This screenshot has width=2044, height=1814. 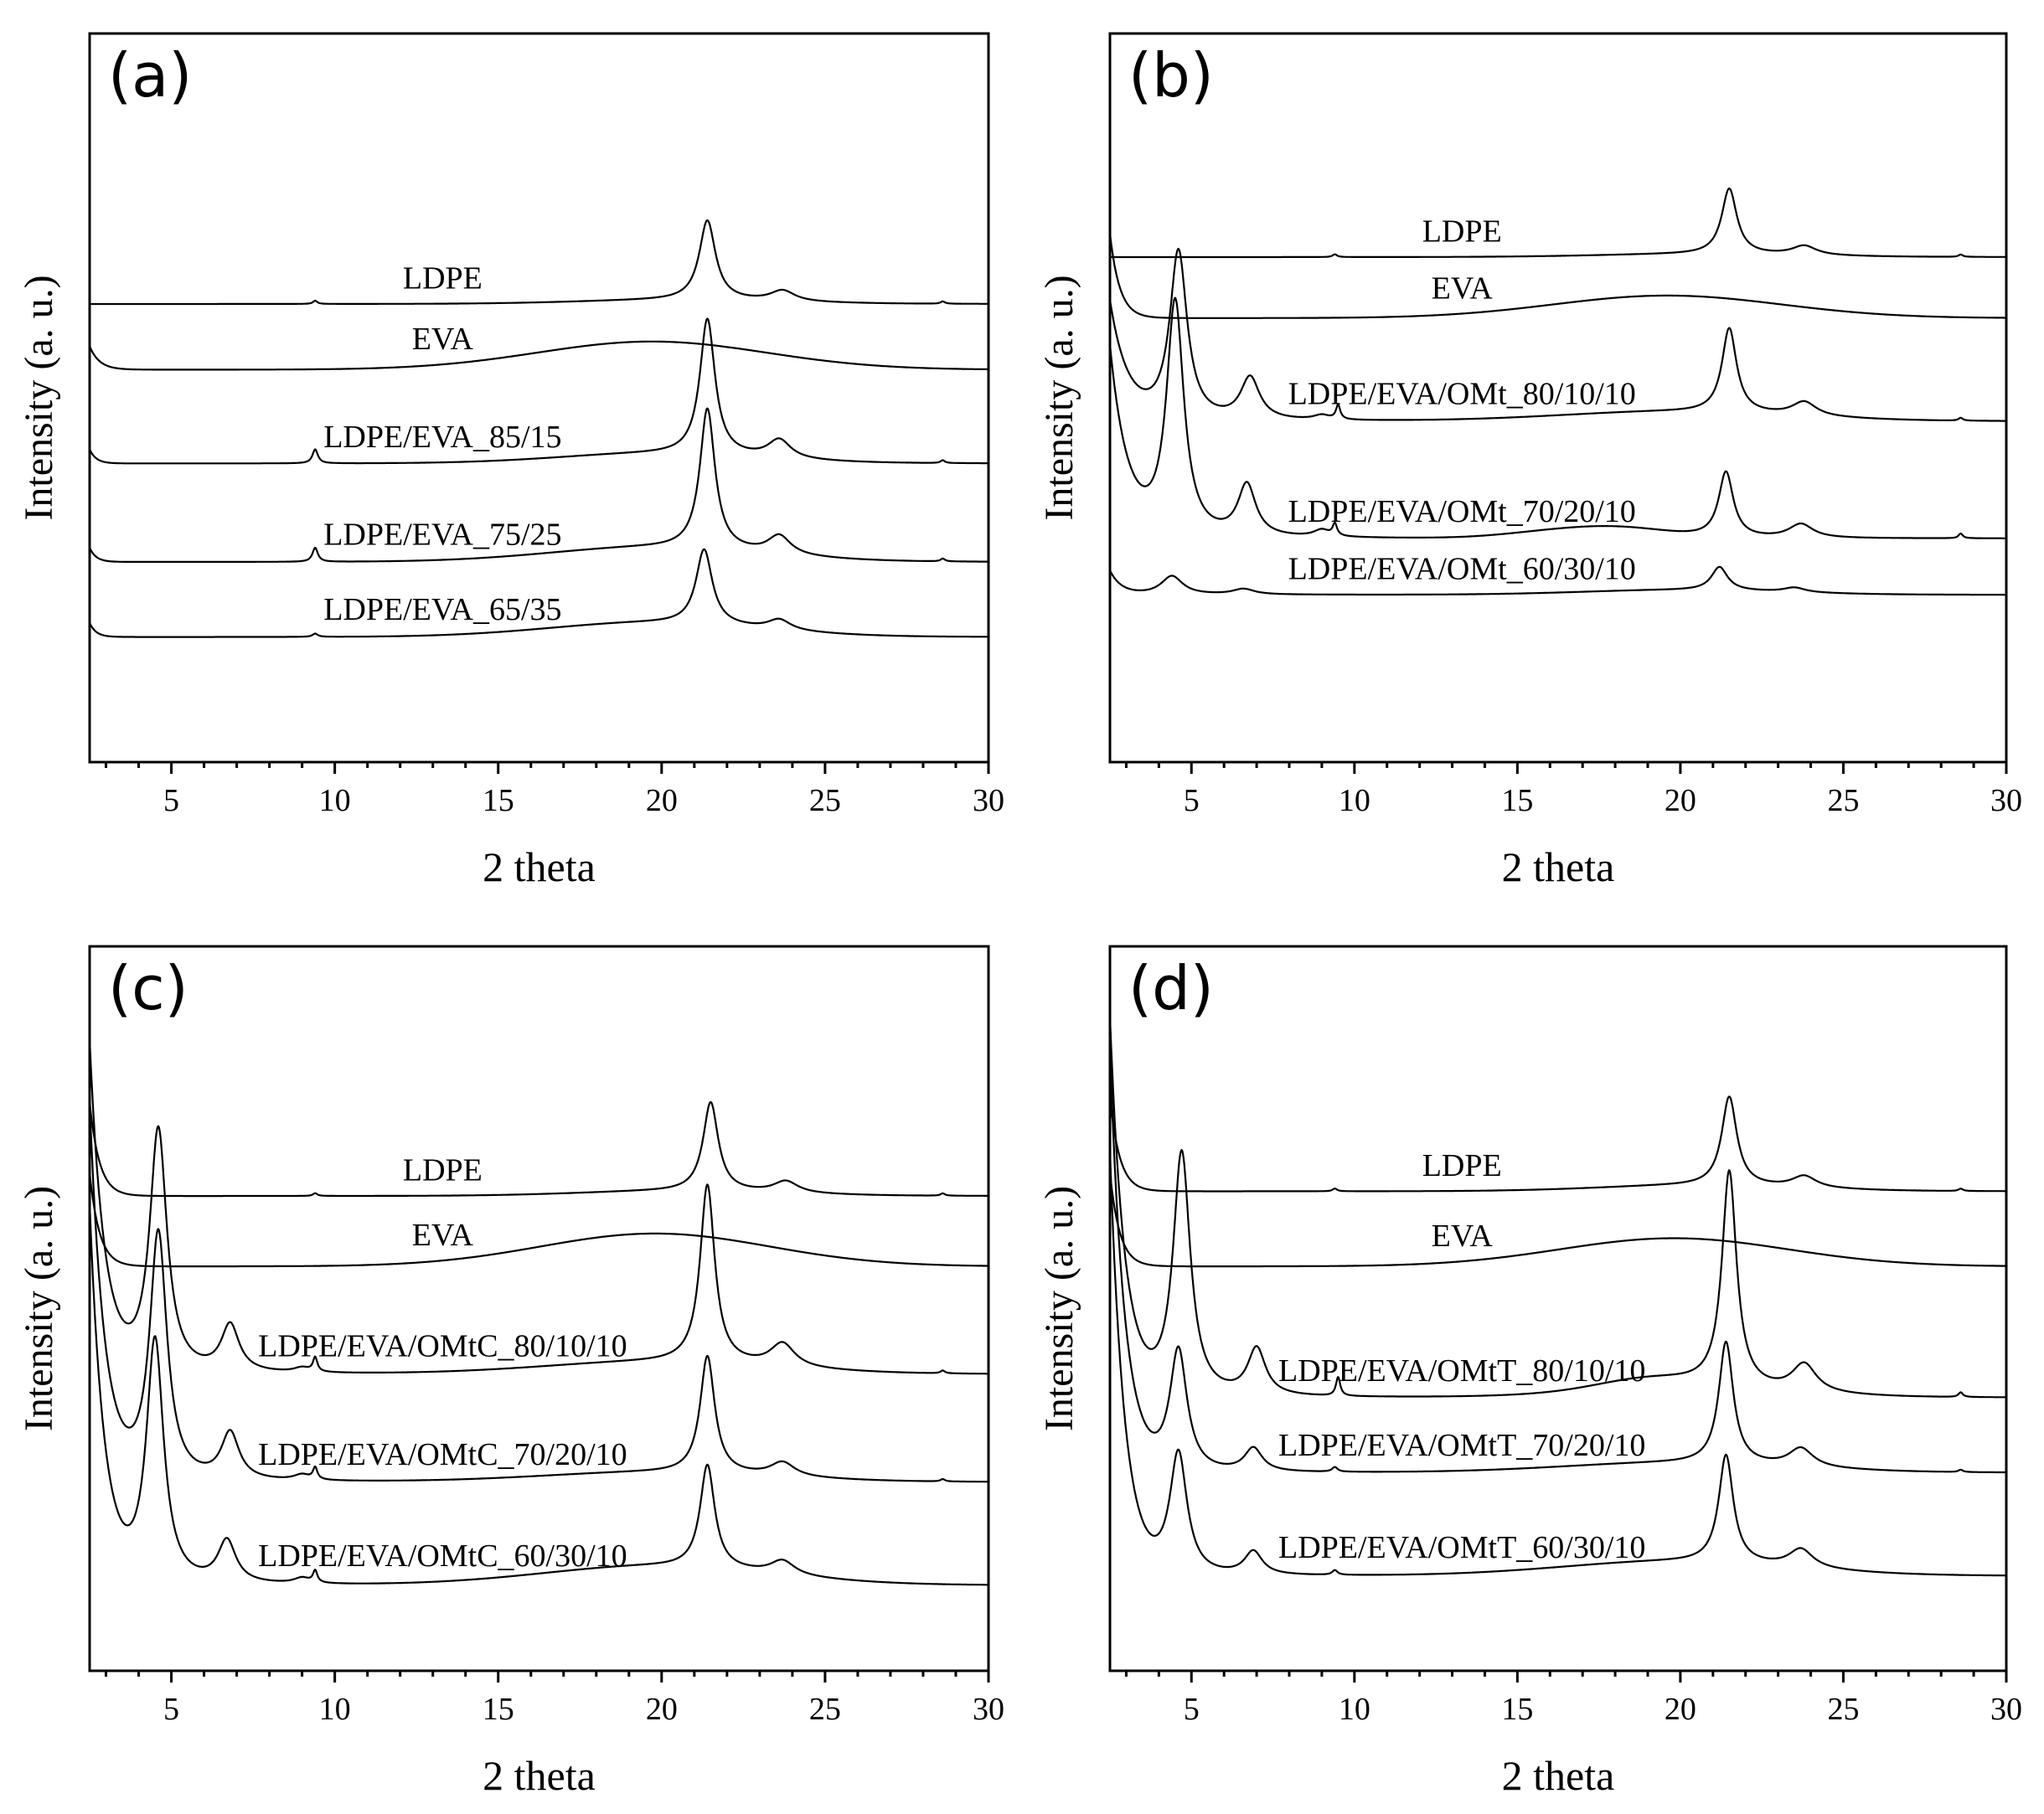 I want to click on panel-letter: (a), so click(x=150, y=75).